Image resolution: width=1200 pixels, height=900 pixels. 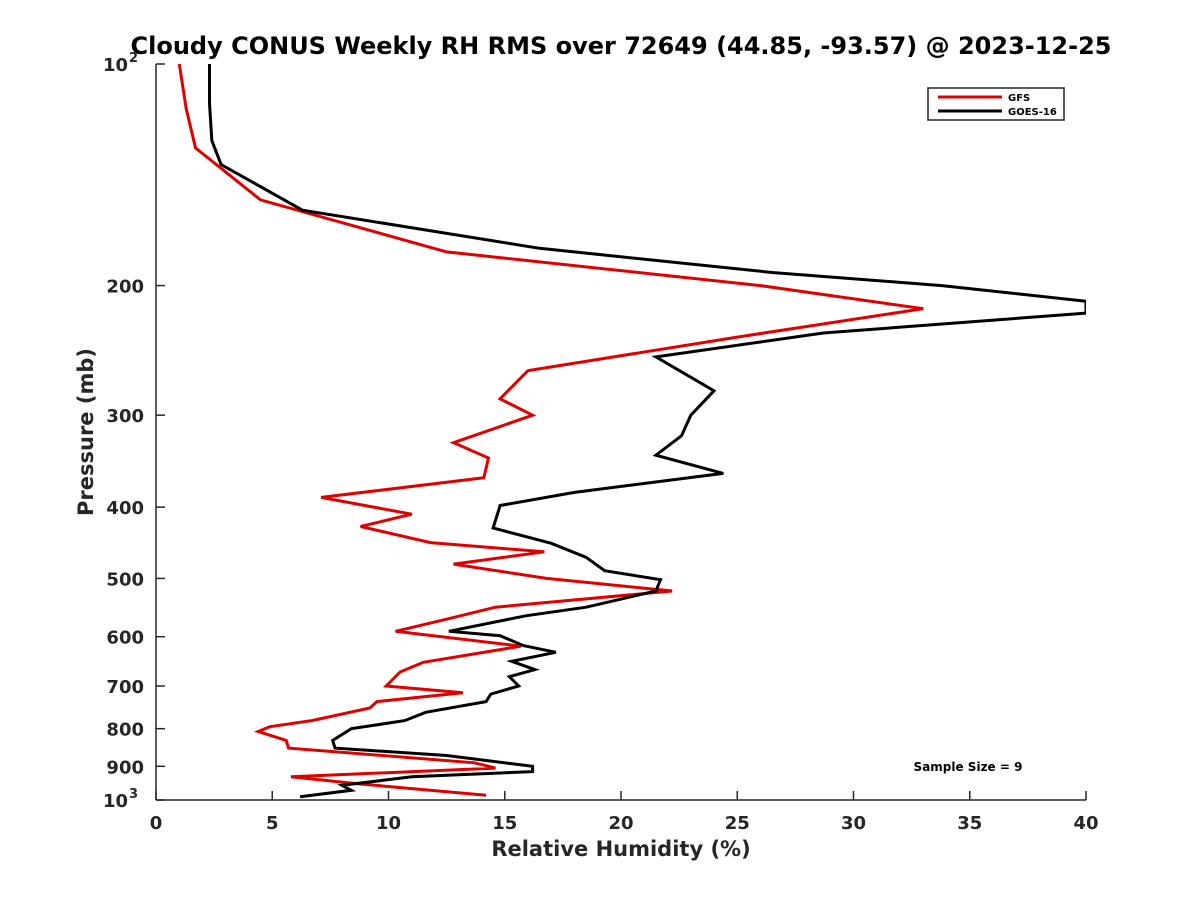 I want to click on y-tick-label-exponent: 3, so click(x=133, y=794).